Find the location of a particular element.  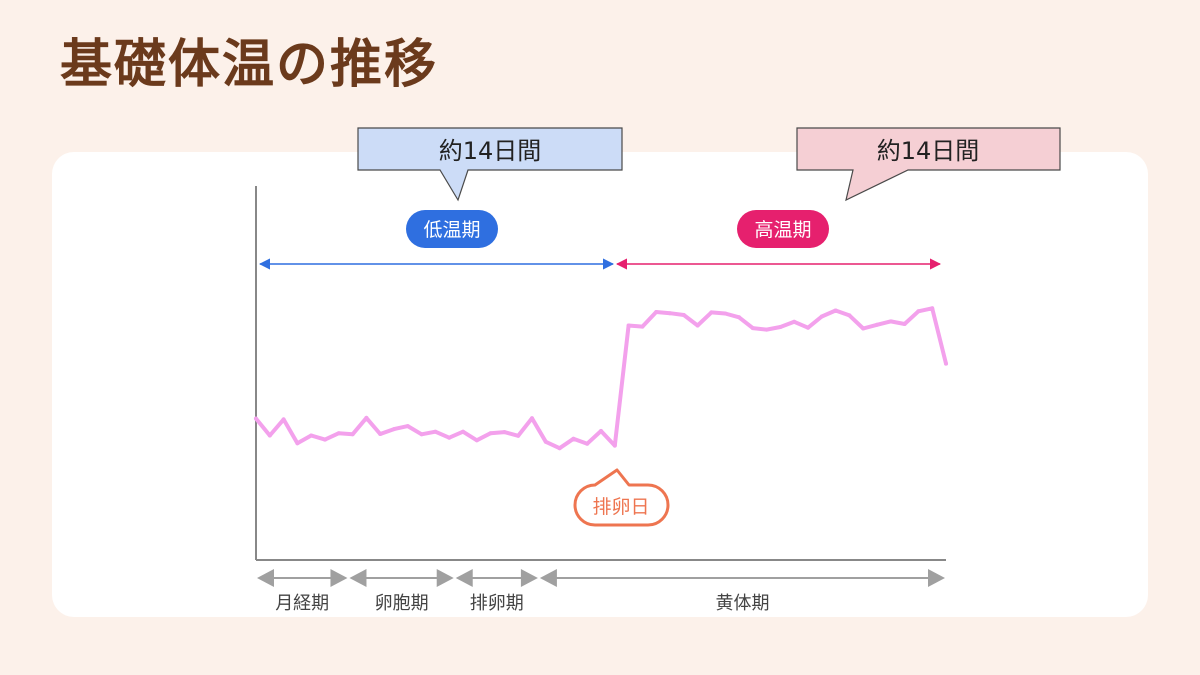

cycle-phase-bands: 月経期 卵胞期 排卵期 黄体期 is located at coordinates (601, 591).